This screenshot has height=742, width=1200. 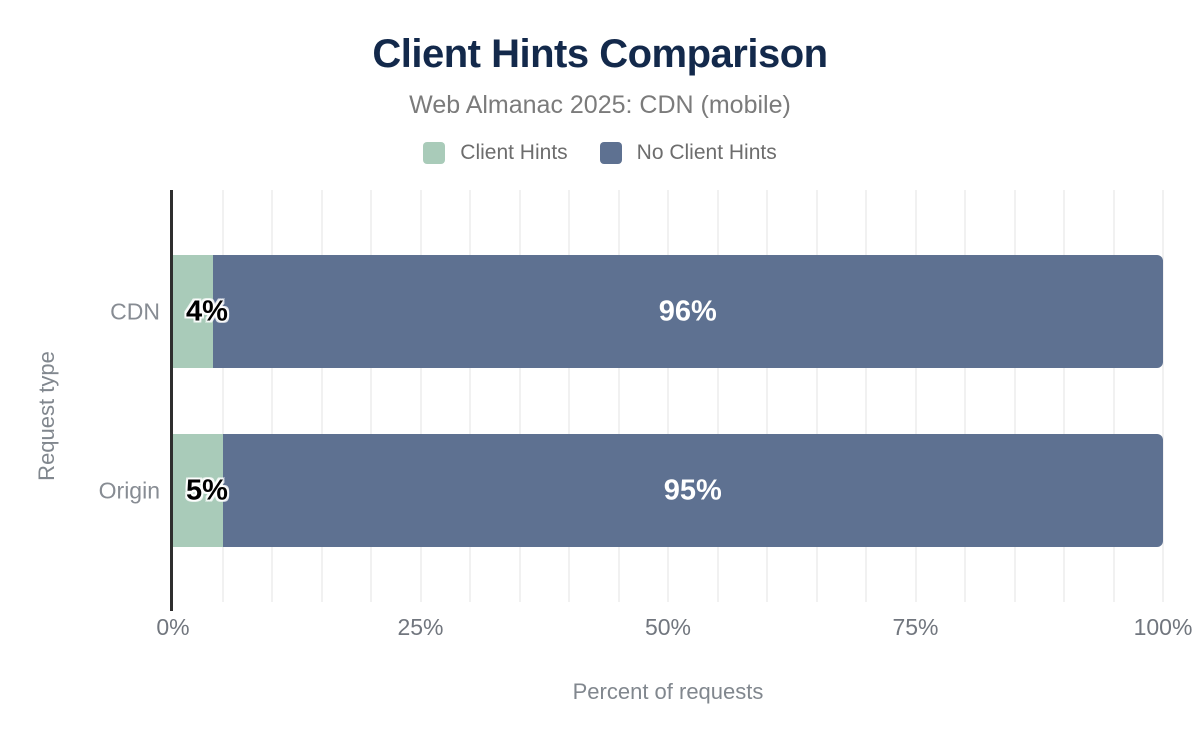 I want to click on x-tick-label-50: 50%, so click(x=668, y=627).